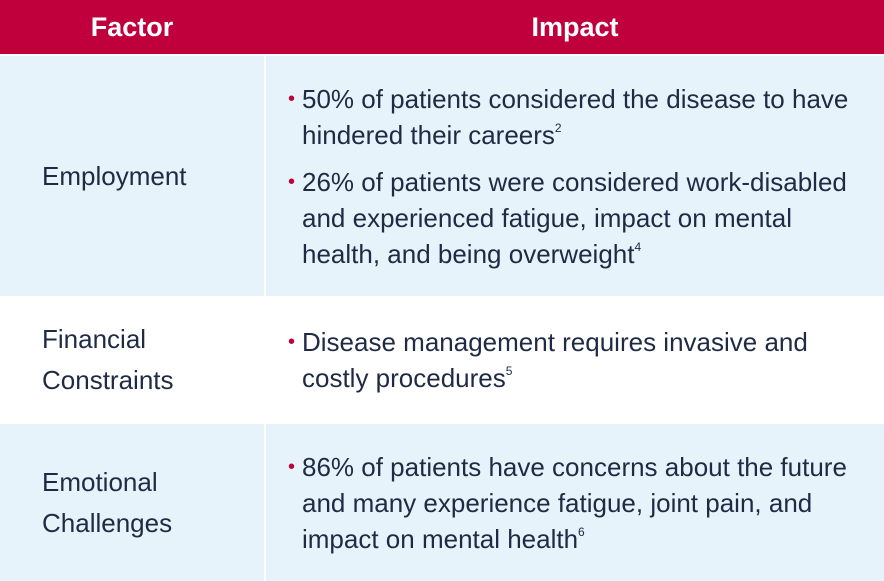 This screenshot has width=884, height=581. Describe the element at coordinates (558, 127) in the screenshot. I see `reference-superscript: 2` at that location.